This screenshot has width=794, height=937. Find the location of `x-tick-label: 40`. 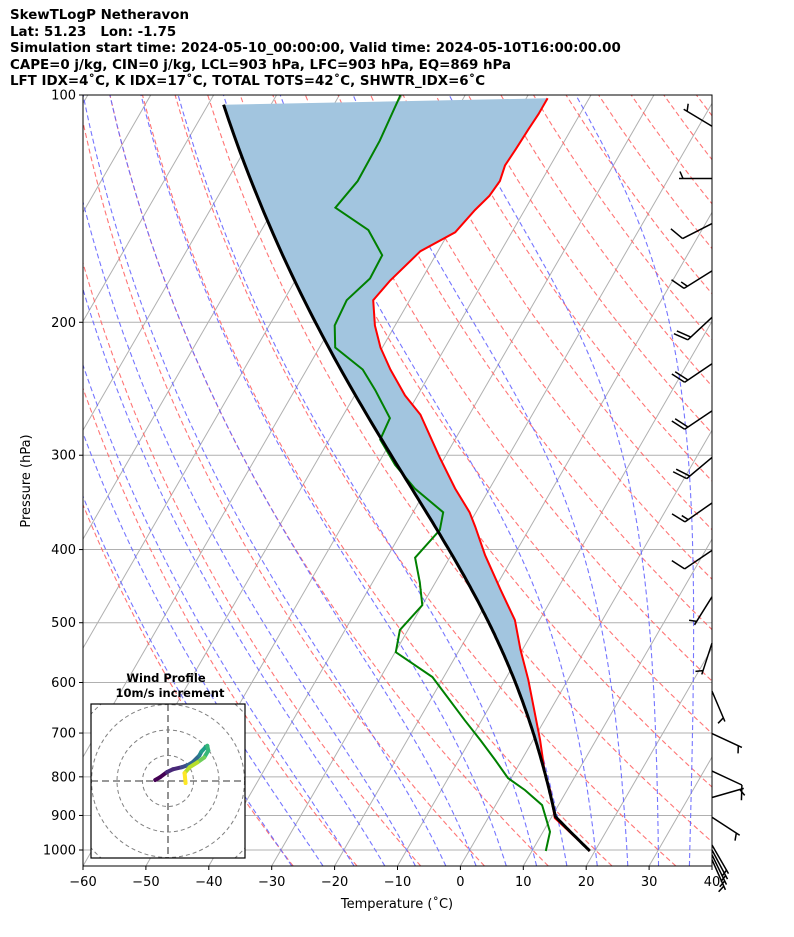

x-tick-label: 40 is located at coordinates (712, 882).